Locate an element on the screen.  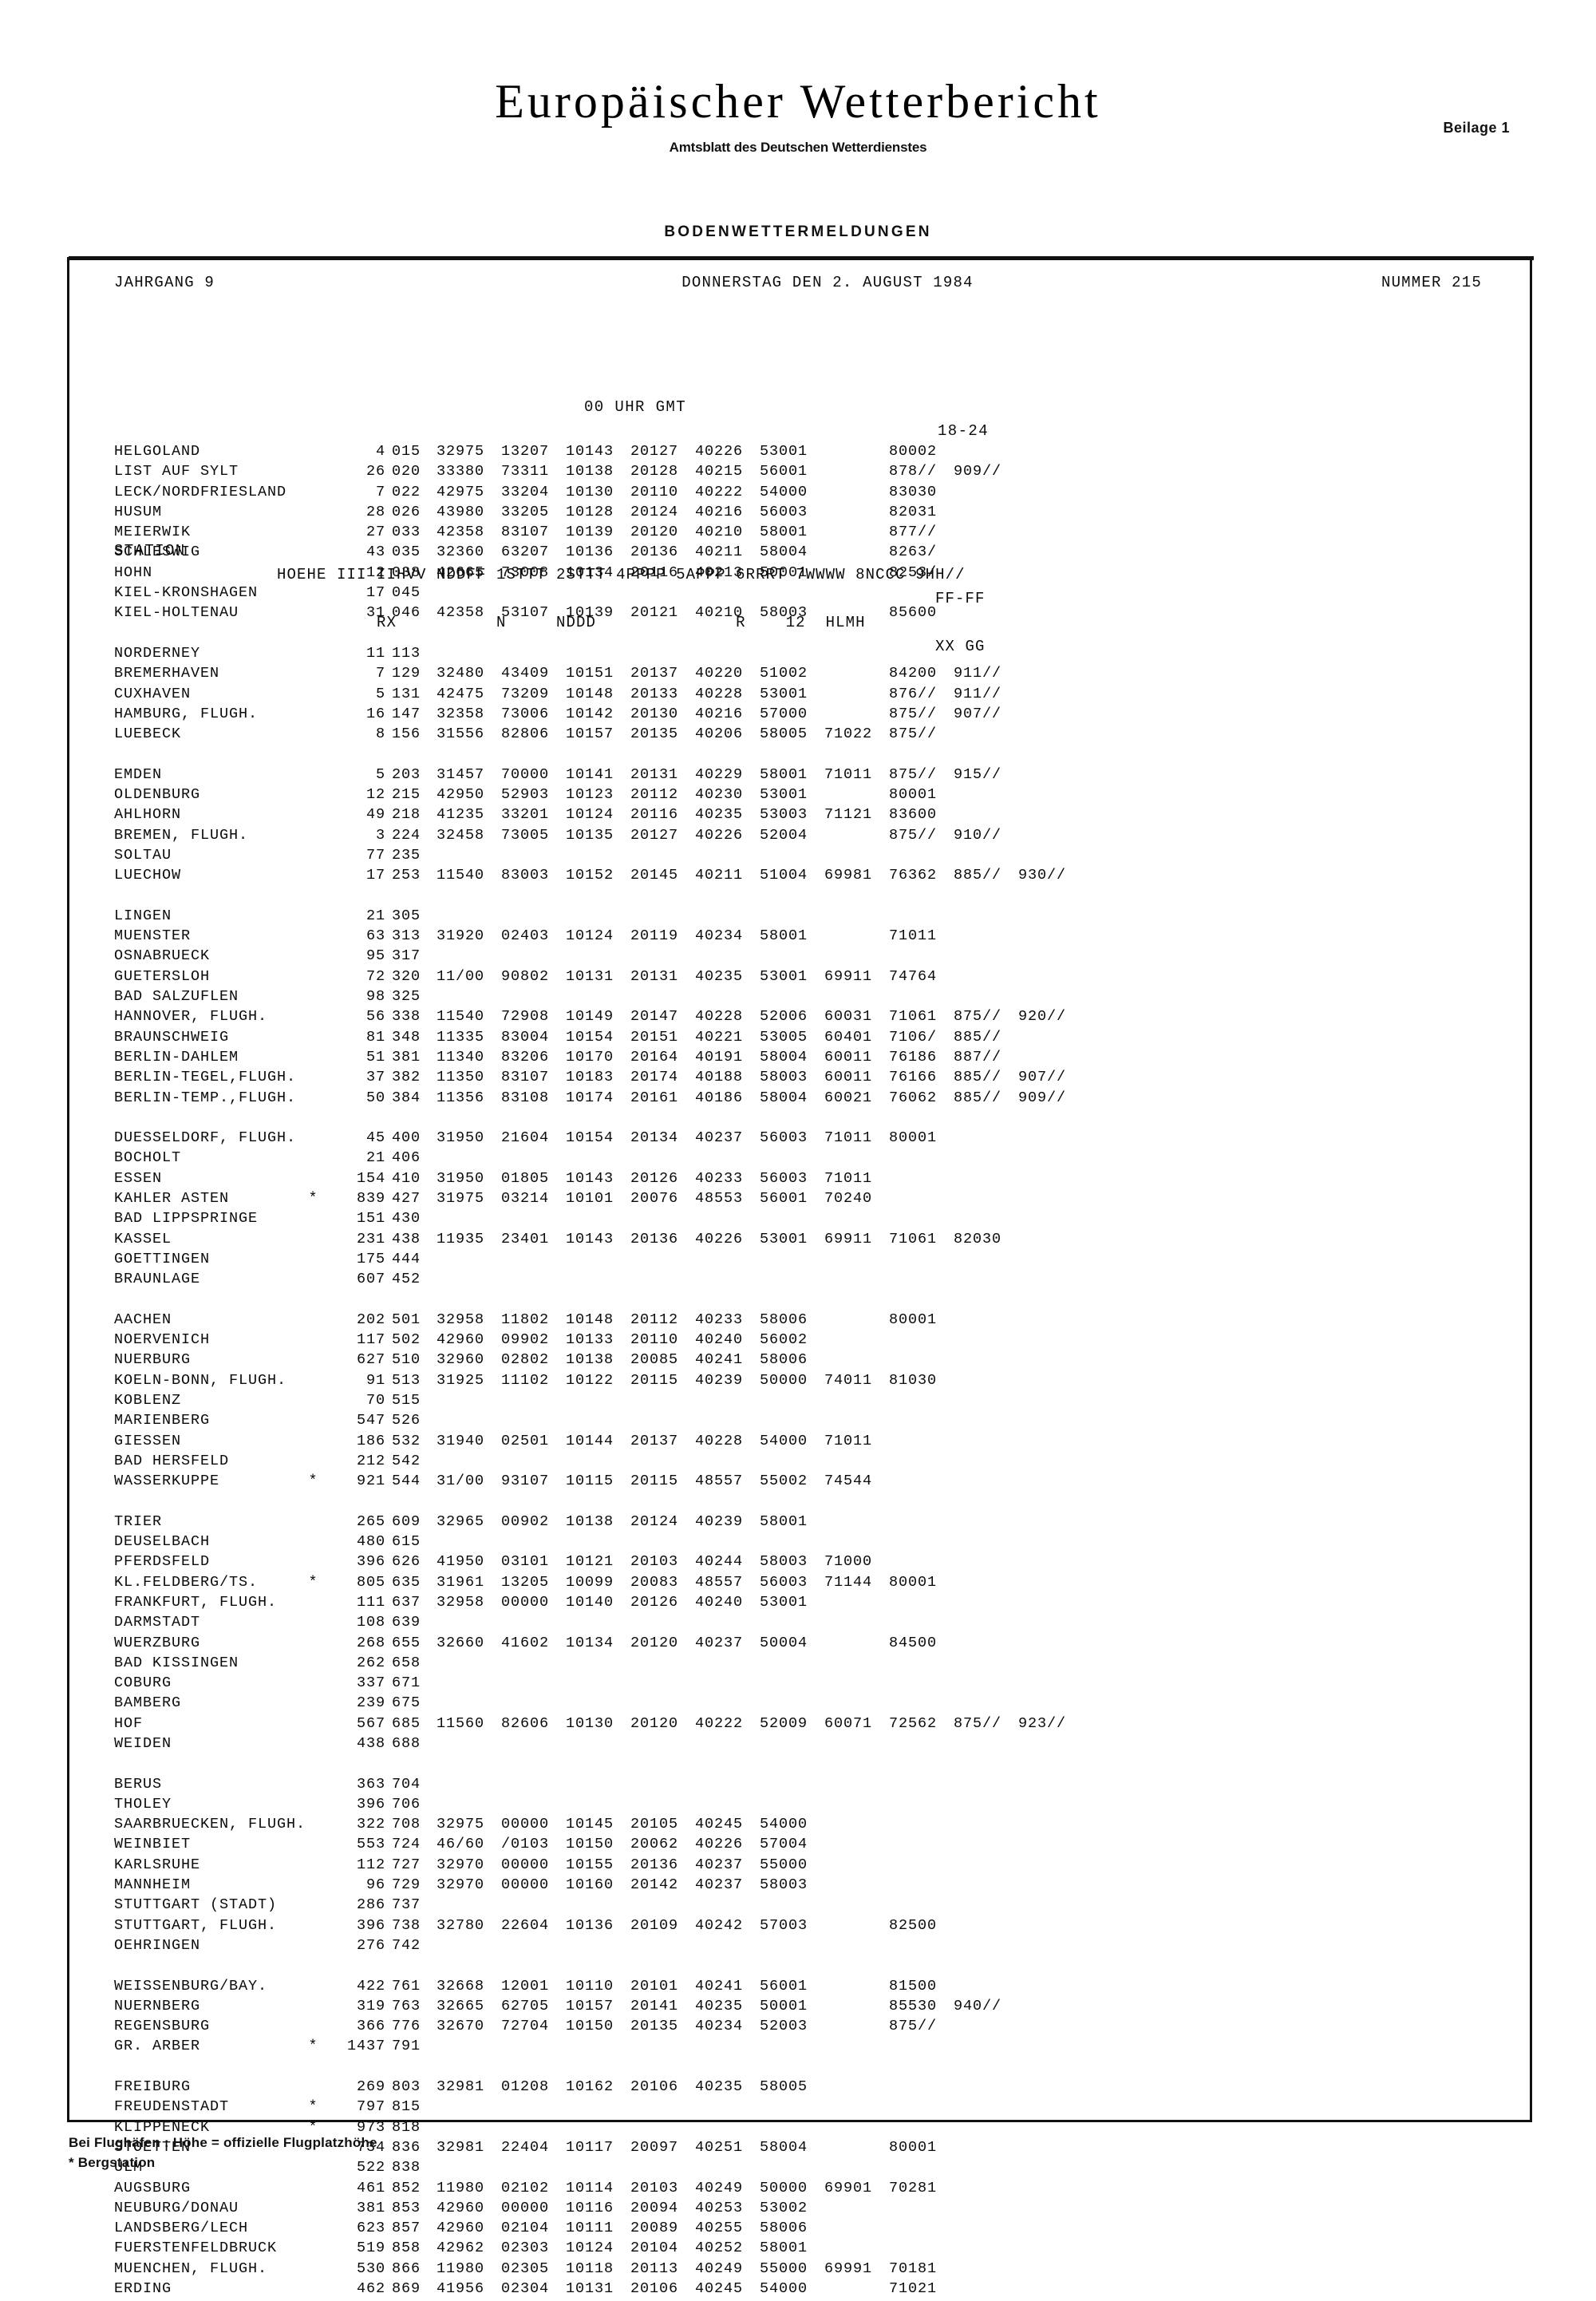
cell-station-name: BRAUNLAGE is located at coordinates (157, 1279).